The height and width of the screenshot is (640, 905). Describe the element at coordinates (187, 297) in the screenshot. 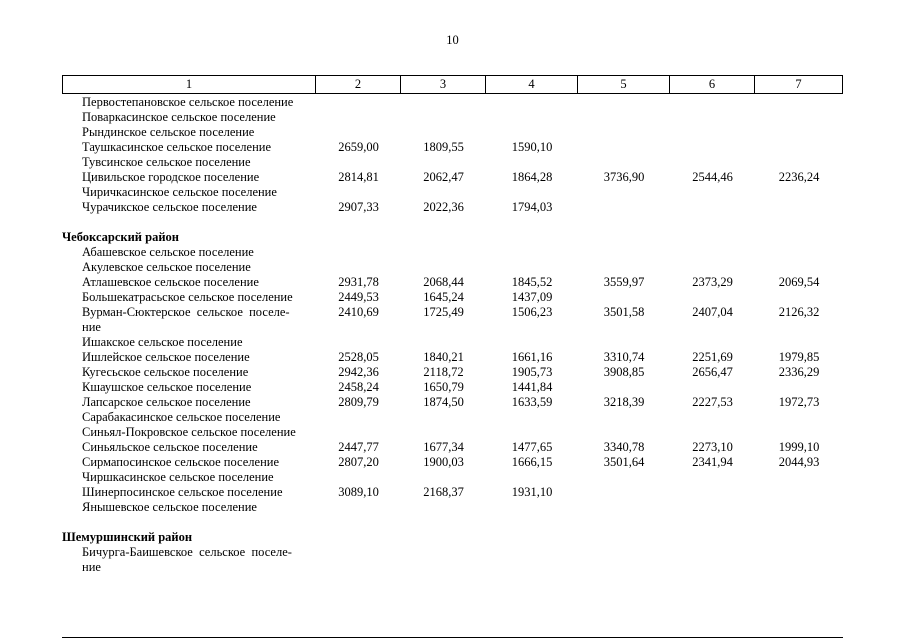

I see `settlement-name: Большекатрасьское сельское поселение` at that location.